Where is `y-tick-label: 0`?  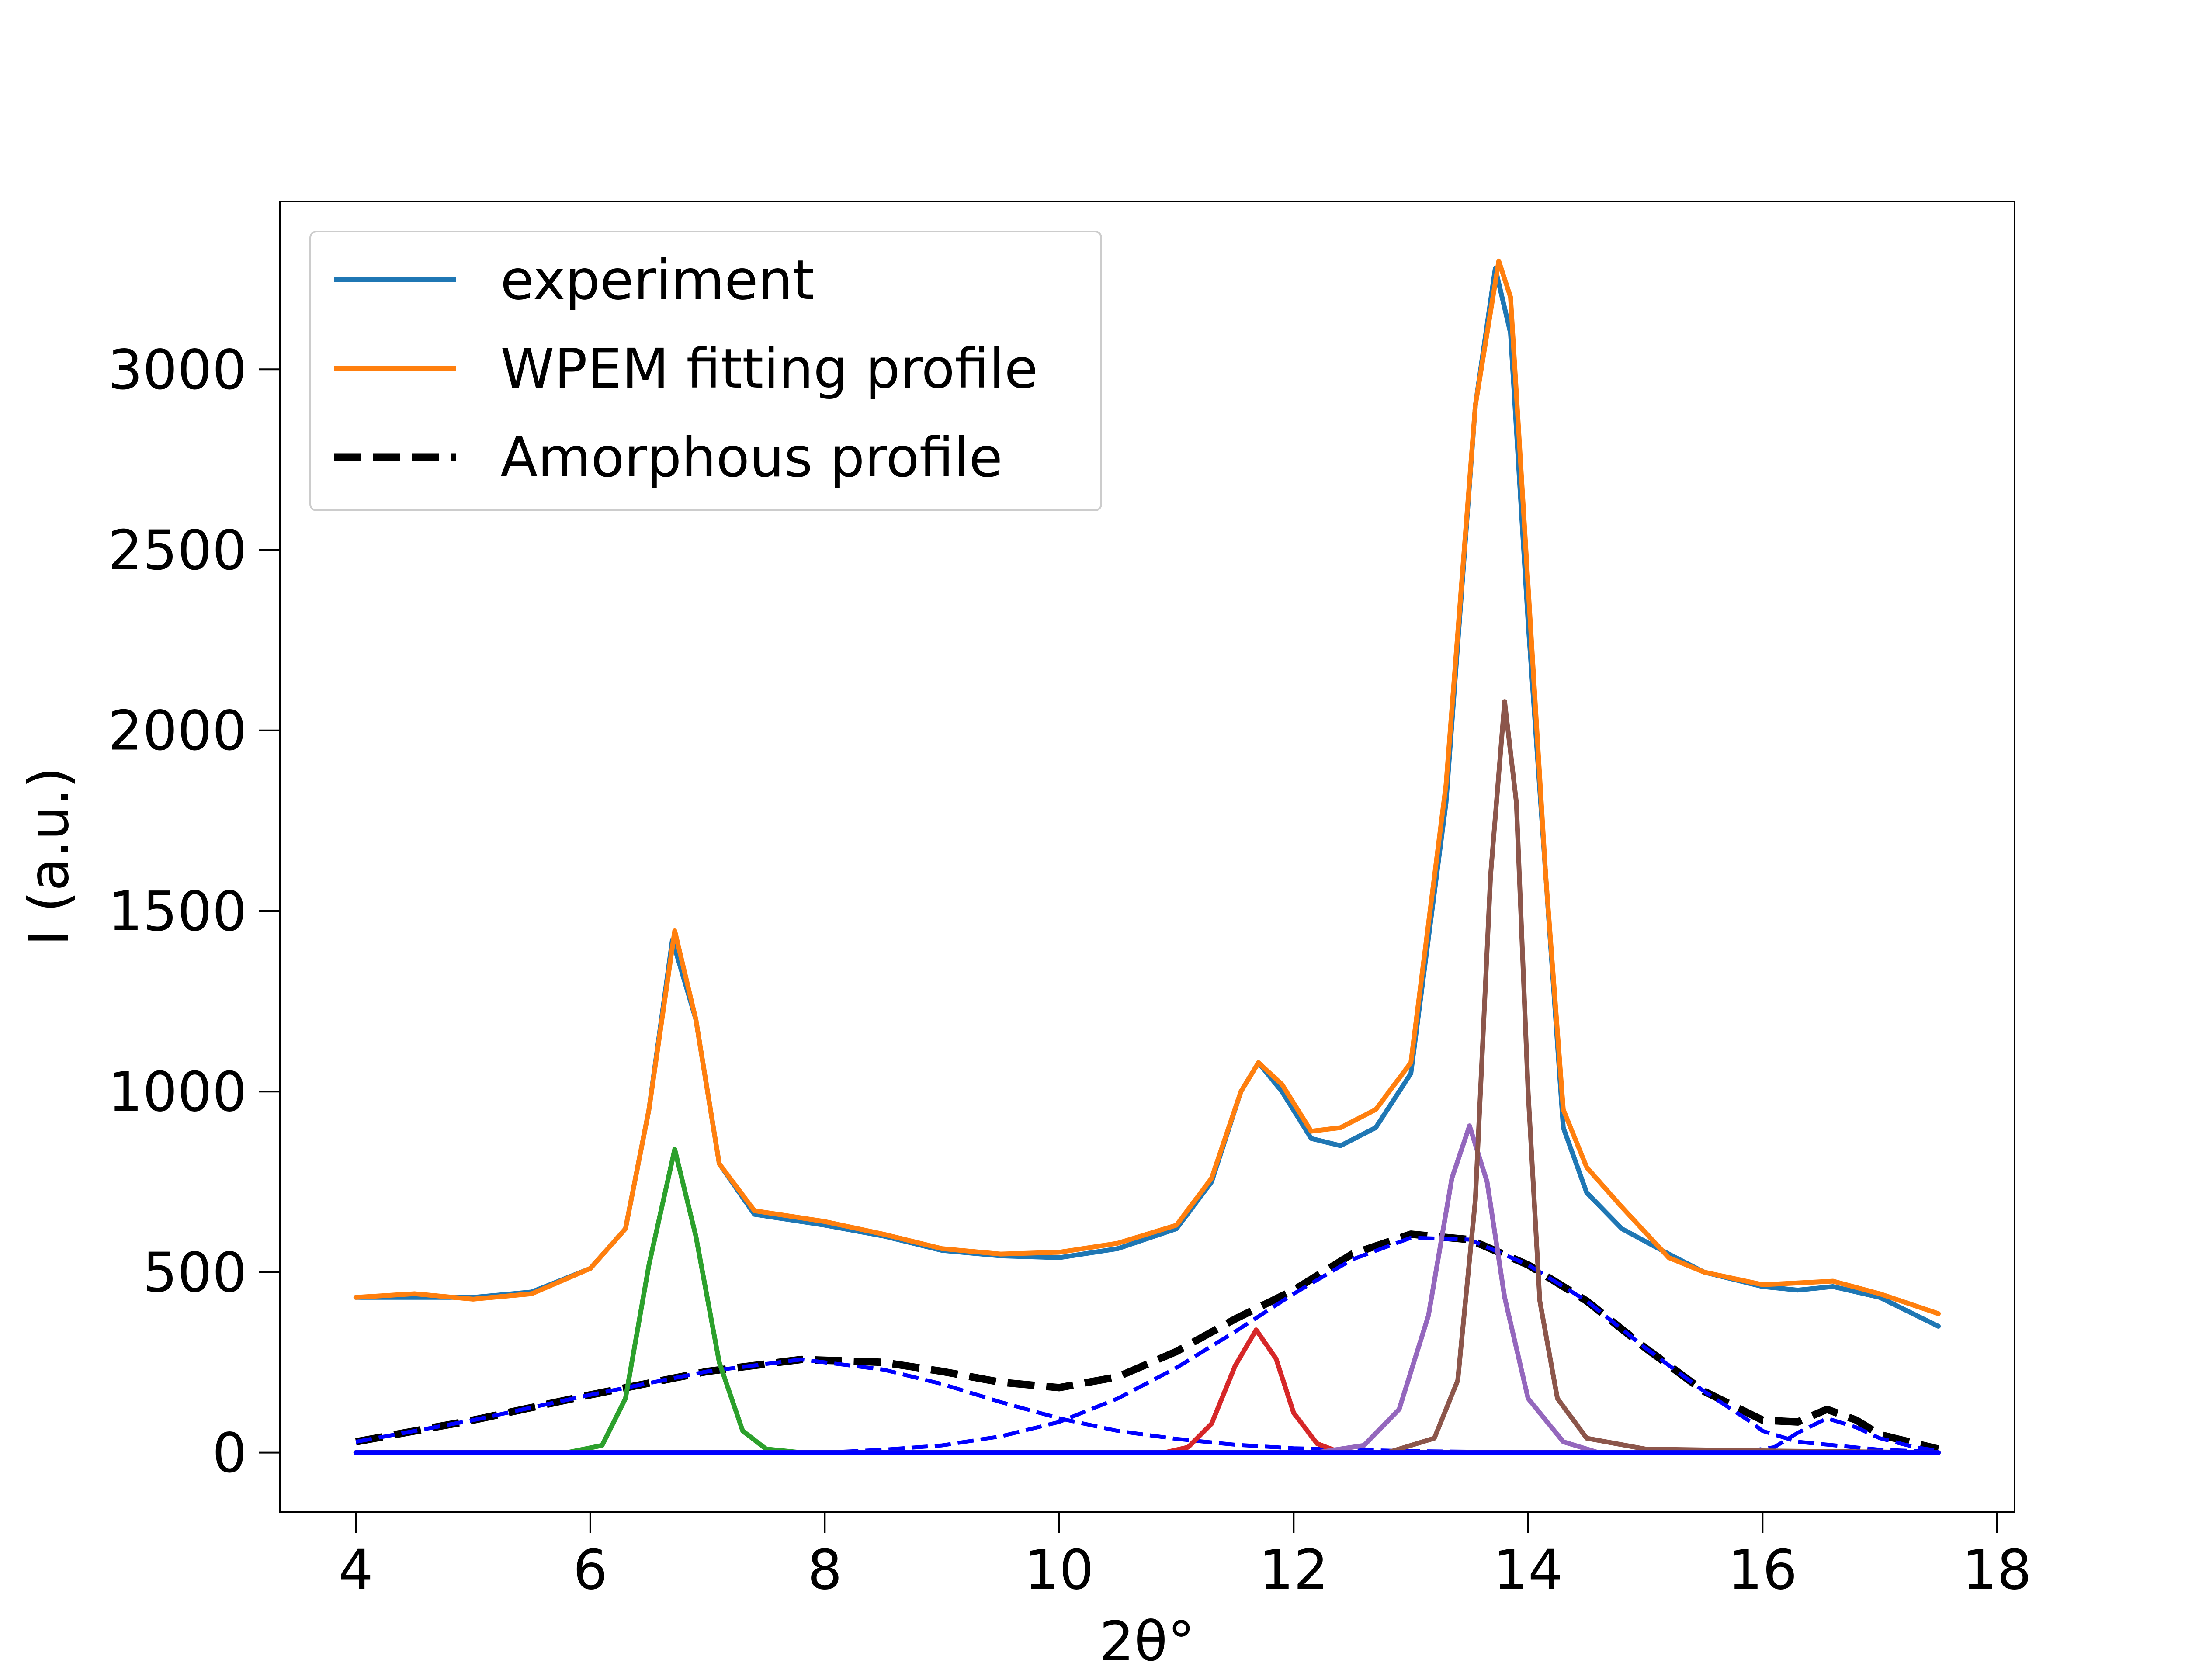 y-tick-label: 0 is located at coordinates (230, 1454).